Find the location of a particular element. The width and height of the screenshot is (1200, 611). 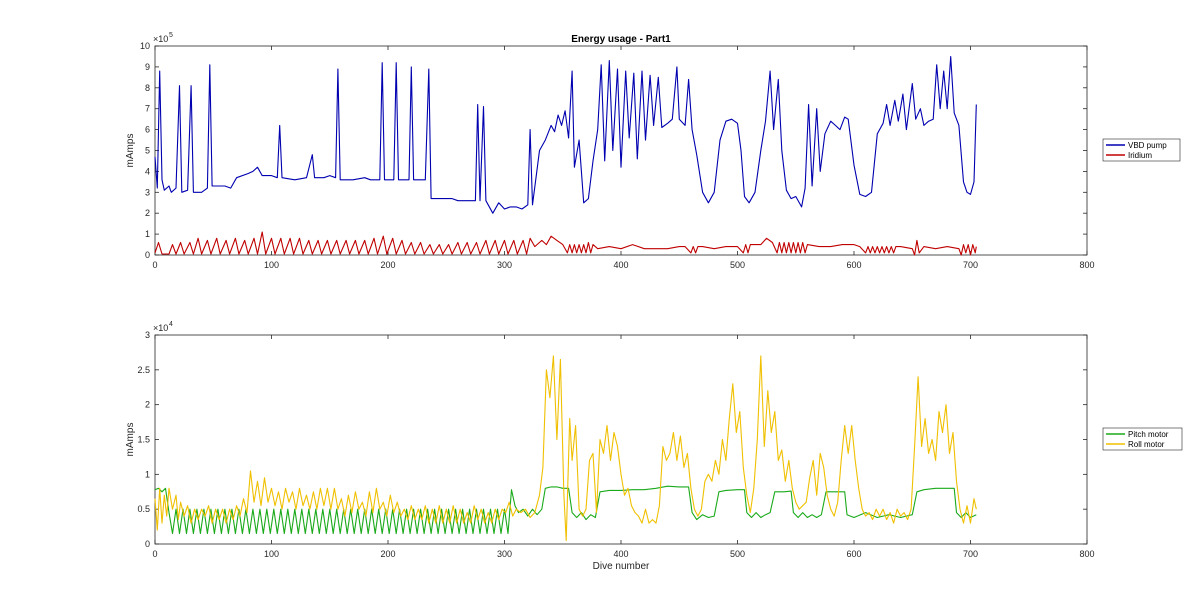

legend-label: Roll motor is located at coordinates (1146, 444).